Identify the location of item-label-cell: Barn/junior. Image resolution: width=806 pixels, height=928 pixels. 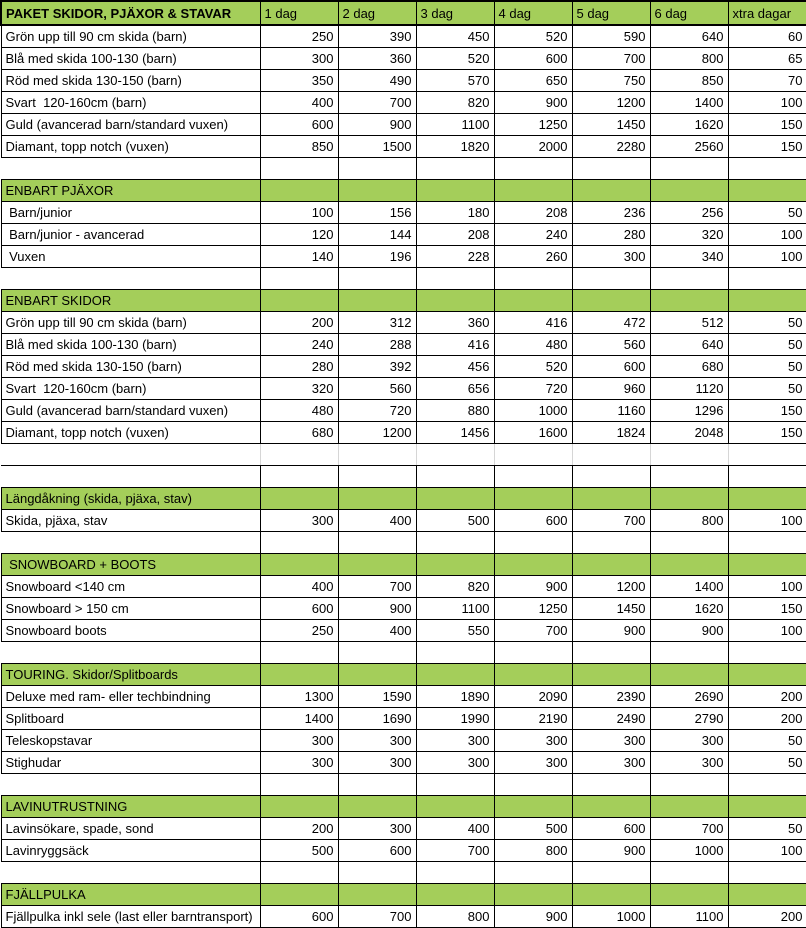
(130, 212).